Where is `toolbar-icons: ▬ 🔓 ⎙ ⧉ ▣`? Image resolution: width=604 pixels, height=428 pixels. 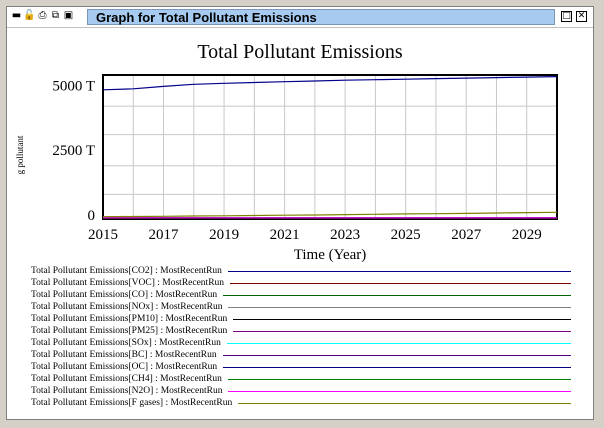
toolbar-icons: ▬ 🔓 ⎙ ⧉ ▣ is located at coordinates (42, 17).